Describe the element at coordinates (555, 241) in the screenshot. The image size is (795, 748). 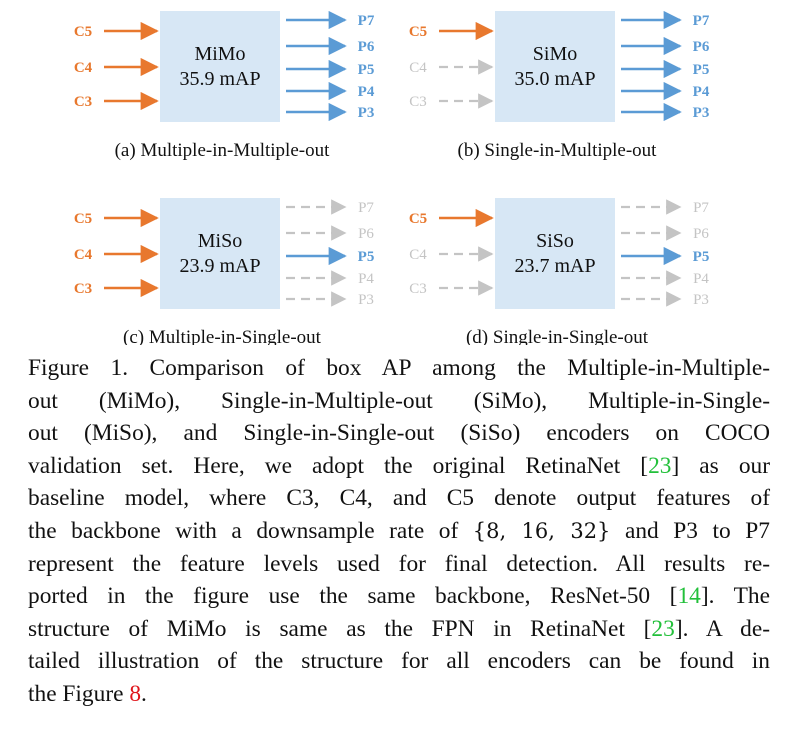
I see `encoder-name: SiSo` at that location.